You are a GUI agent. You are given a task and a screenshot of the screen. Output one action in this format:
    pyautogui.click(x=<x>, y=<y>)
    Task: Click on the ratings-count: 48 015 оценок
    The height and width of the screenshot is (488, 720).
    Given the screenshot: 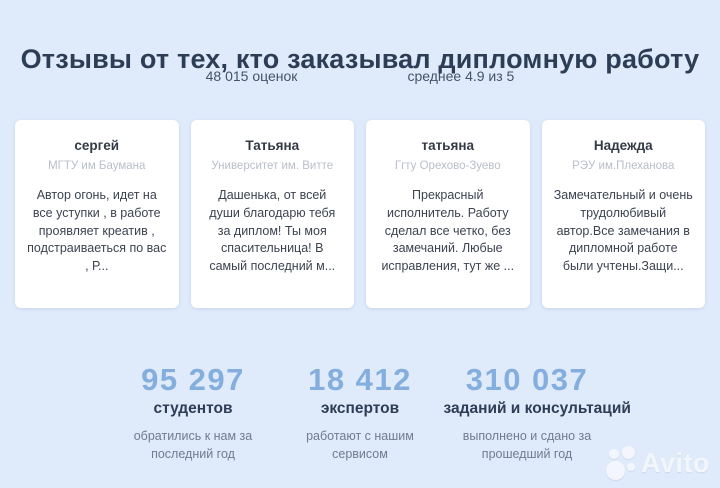 What is the action you would take?
    pyautogui.click(x=251, y=76)
    